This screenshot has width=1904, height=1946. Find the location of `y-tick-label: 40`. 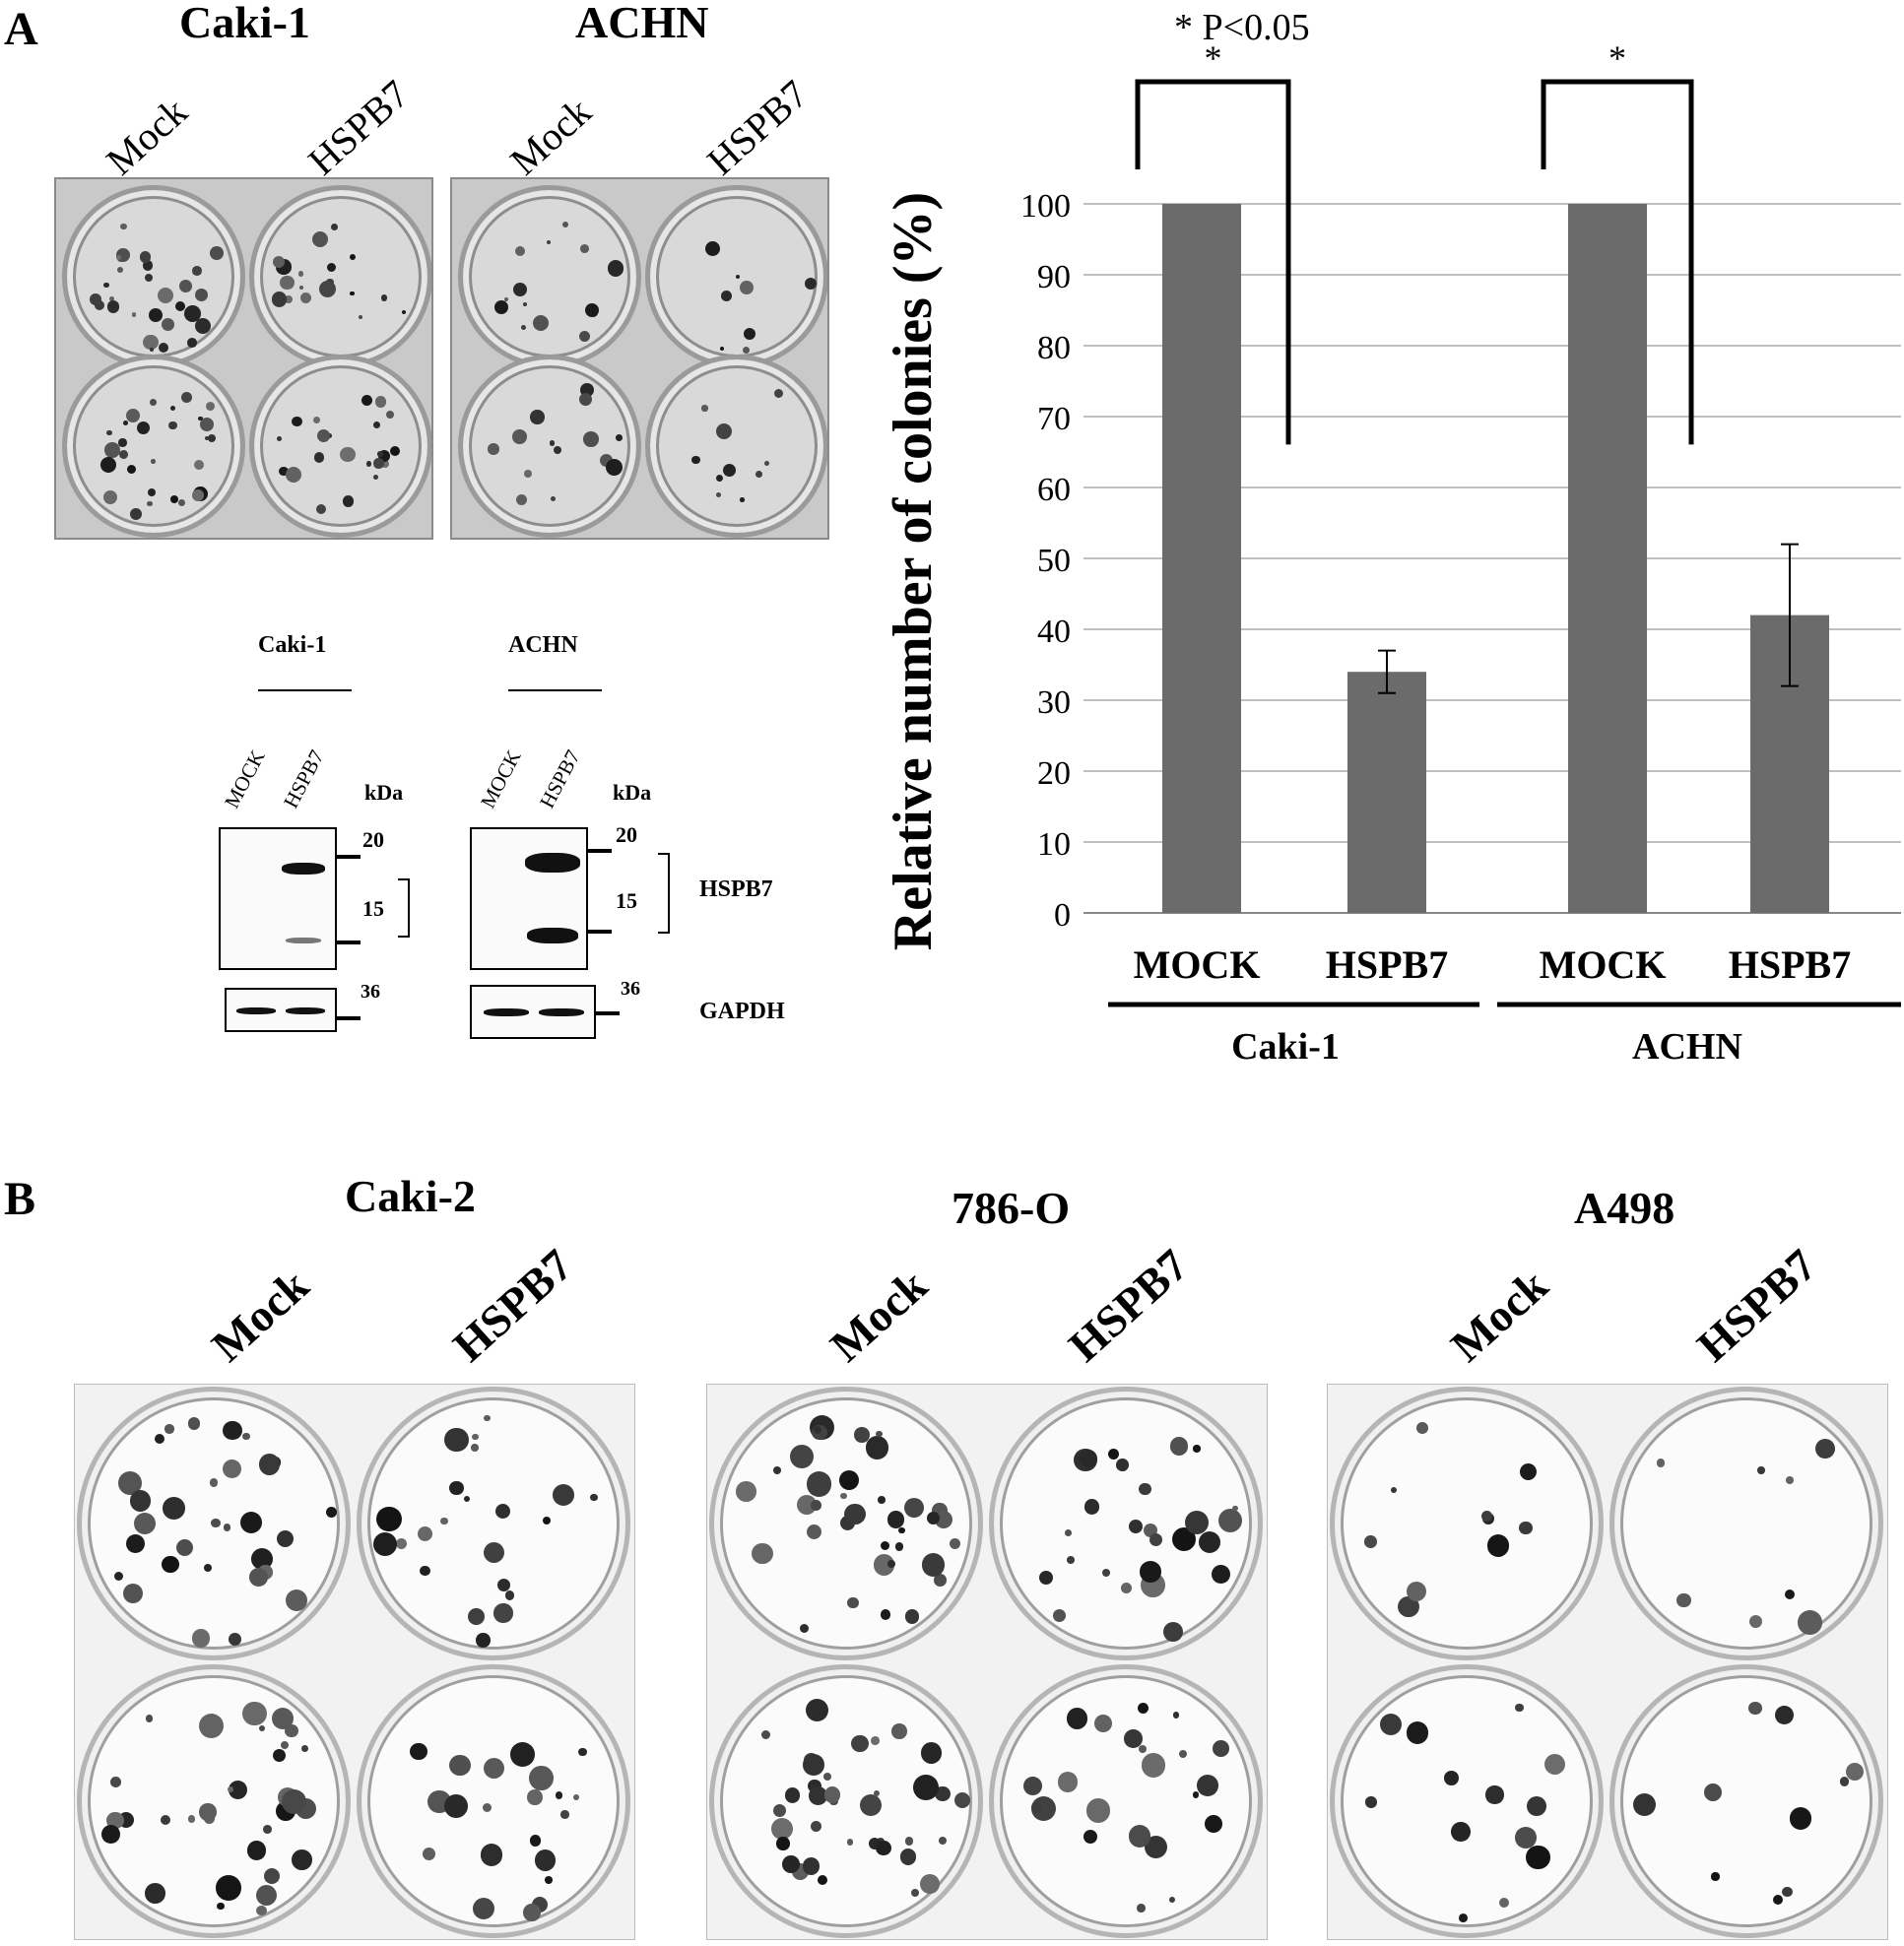

y-tick-label: 40 is located at coordinates (1054, 632).